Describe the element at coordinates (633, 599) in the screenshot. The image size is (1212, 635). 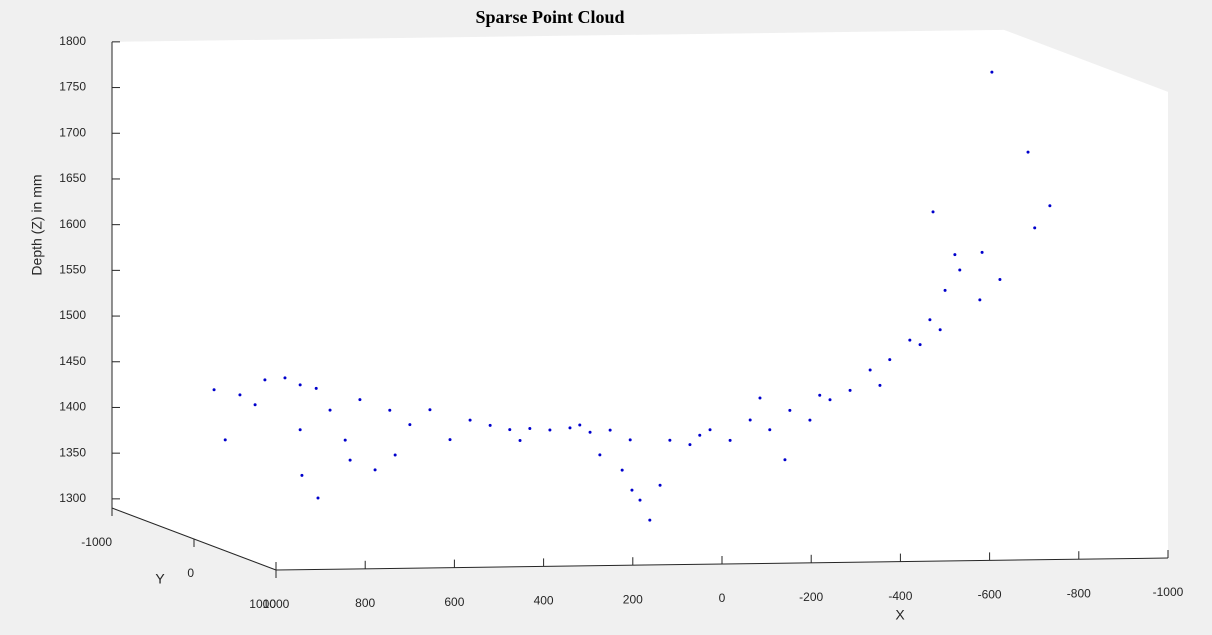
I see `x-tick-label: 200` at that location.